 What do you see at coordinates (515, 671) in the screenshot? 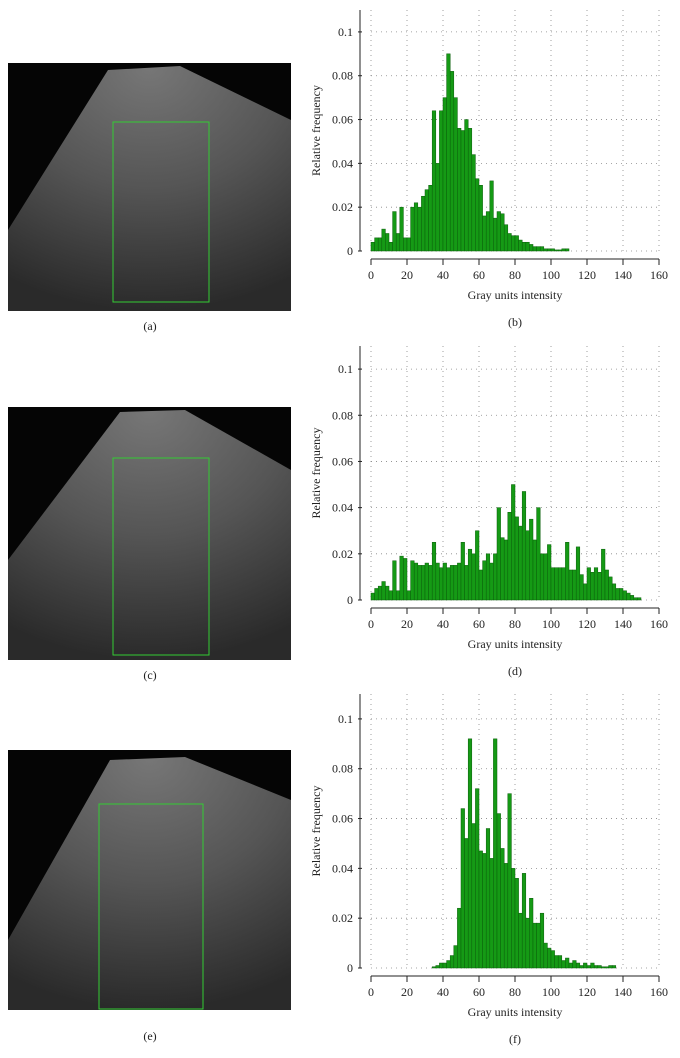
I see `chart-caption: (d)` at bounding box center [515, 671].